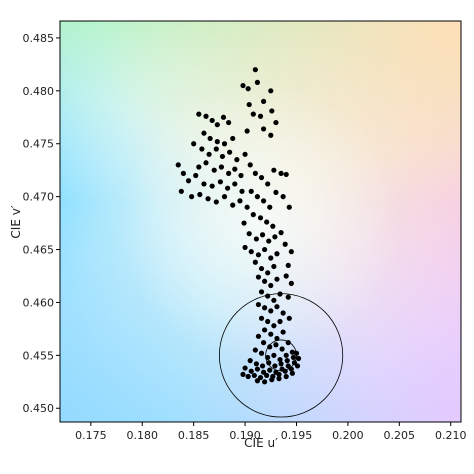 The image size is (474, 474). I want to click on x-tick-label: 0.210, so click(451, 435).